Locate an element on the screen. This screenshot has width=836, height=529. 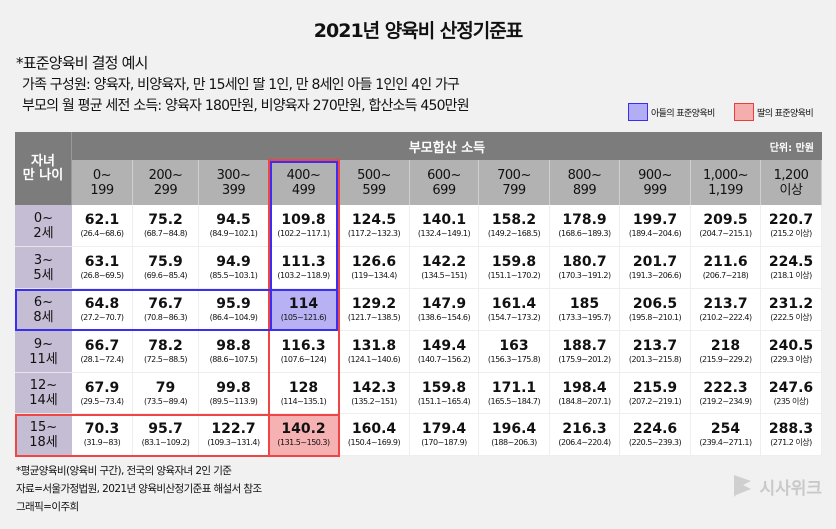
average-cost: 63.1 is located at coordinates (102, 262).